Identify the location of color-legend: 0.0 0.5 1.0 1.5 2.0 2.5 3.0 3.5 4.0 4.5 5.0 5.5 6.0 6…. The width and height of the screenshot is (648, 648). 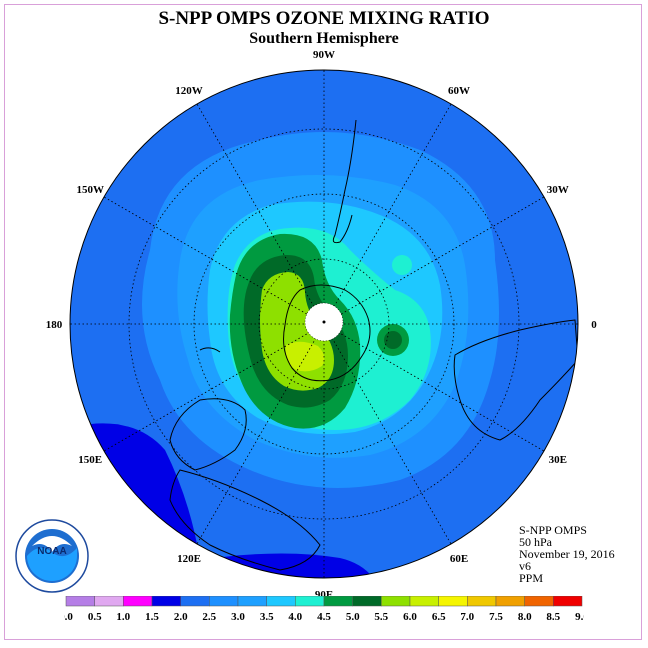
(324, 609).